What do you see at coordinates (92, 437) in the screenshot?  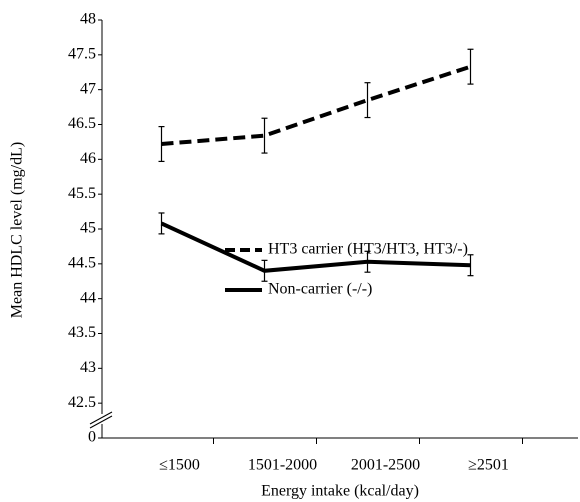 I see `y-tick-label: 0` at bounding box center [92, 437].